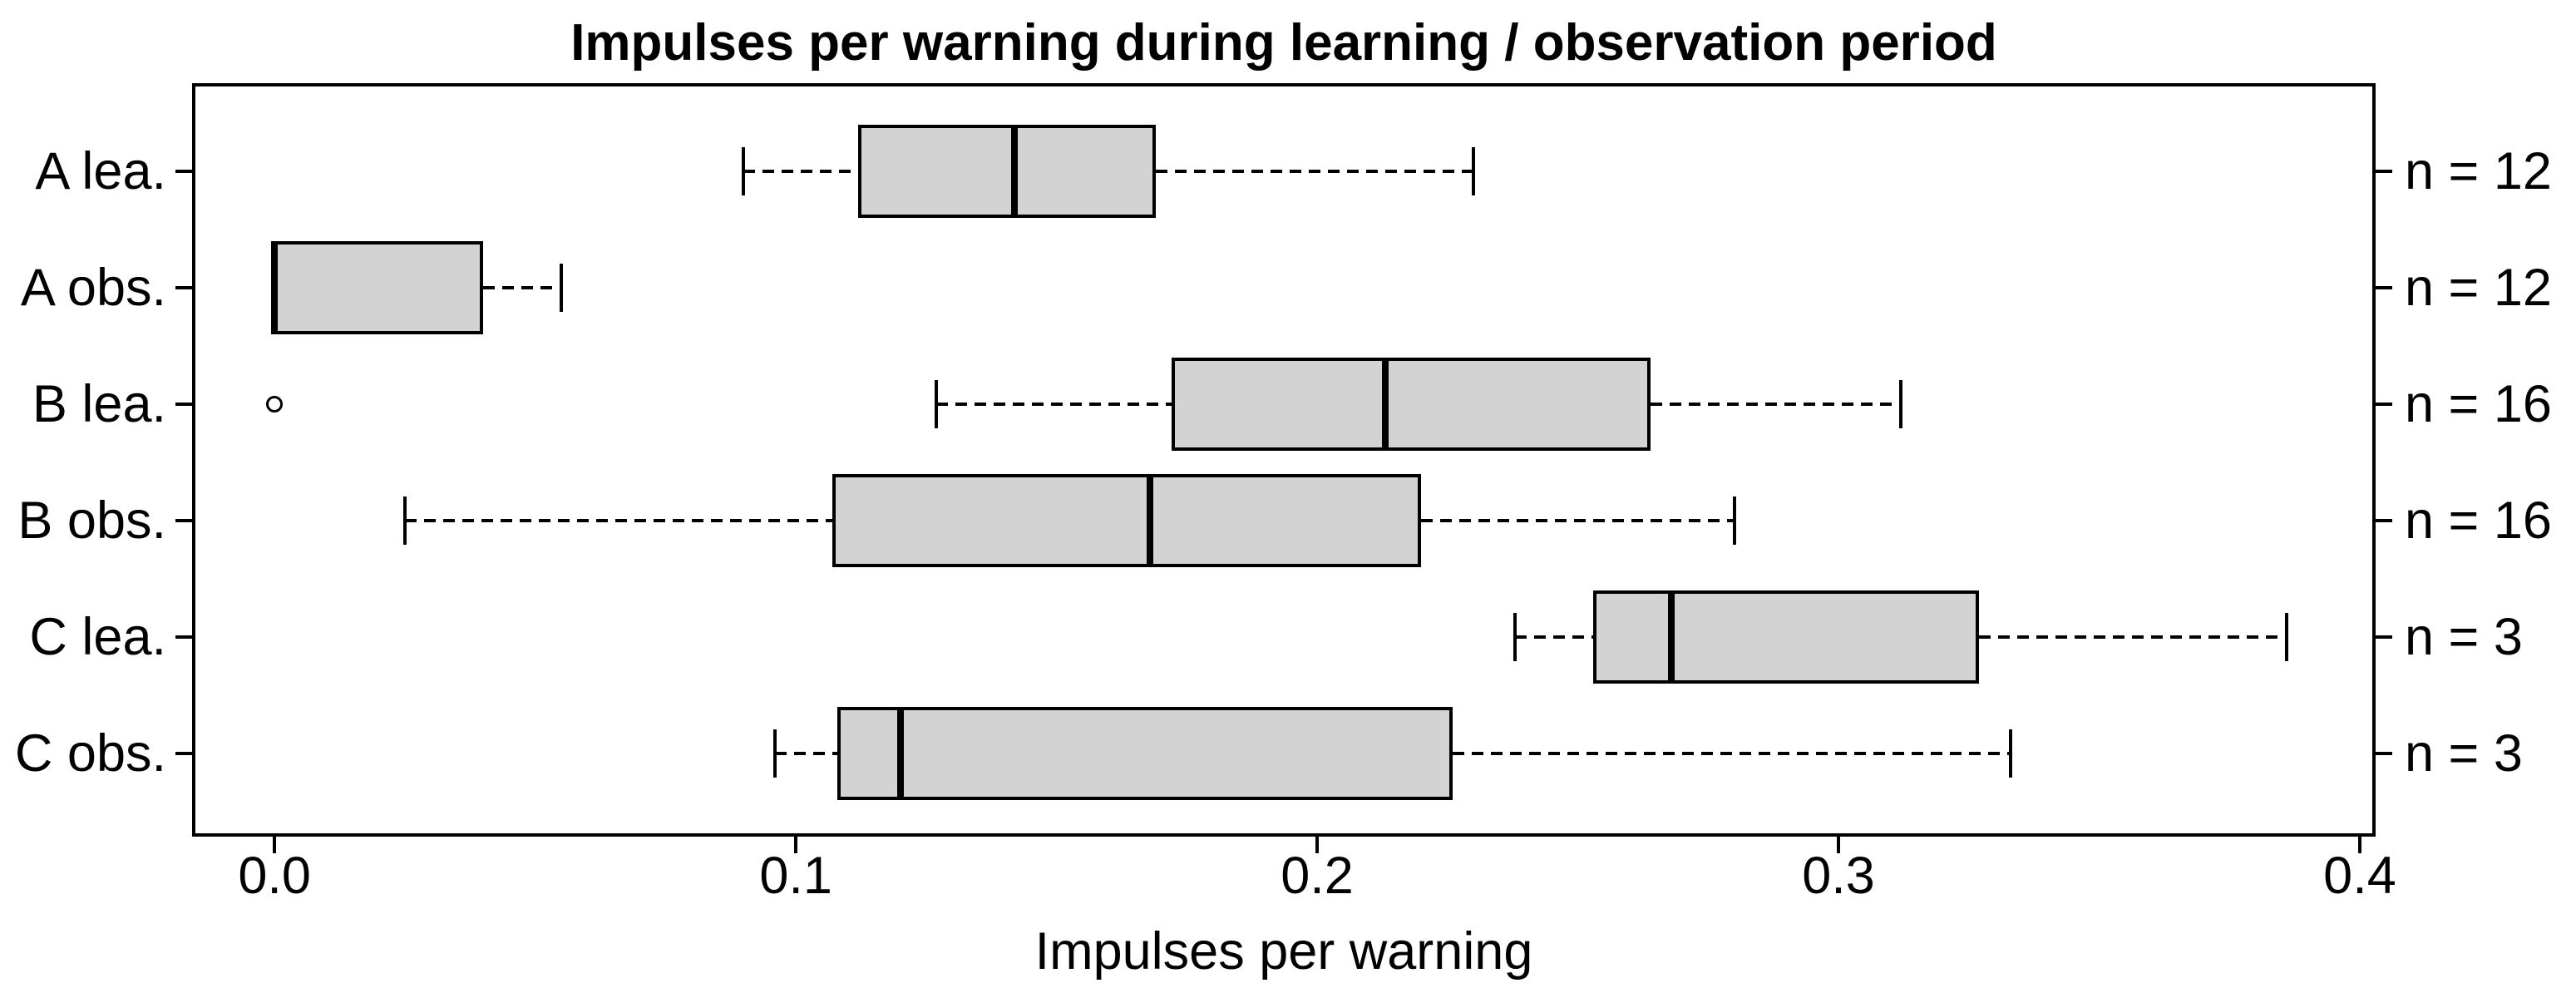 The height and width of the screenshot is (988, 2576). What do you see at coordinates (90, 753) in the screenshot?
I see `category-label: C obs.` at bounding box center [90, 753].